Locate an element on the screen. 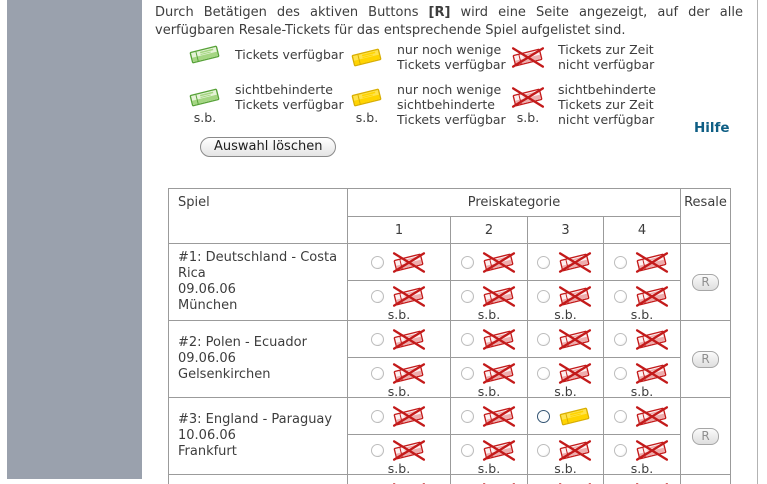 Image resolution: width=767 pixels, height=484 pixels. legend-item: s.b. sichtbehinderte Tickets verfügbar is located at coordinates (263, 103).